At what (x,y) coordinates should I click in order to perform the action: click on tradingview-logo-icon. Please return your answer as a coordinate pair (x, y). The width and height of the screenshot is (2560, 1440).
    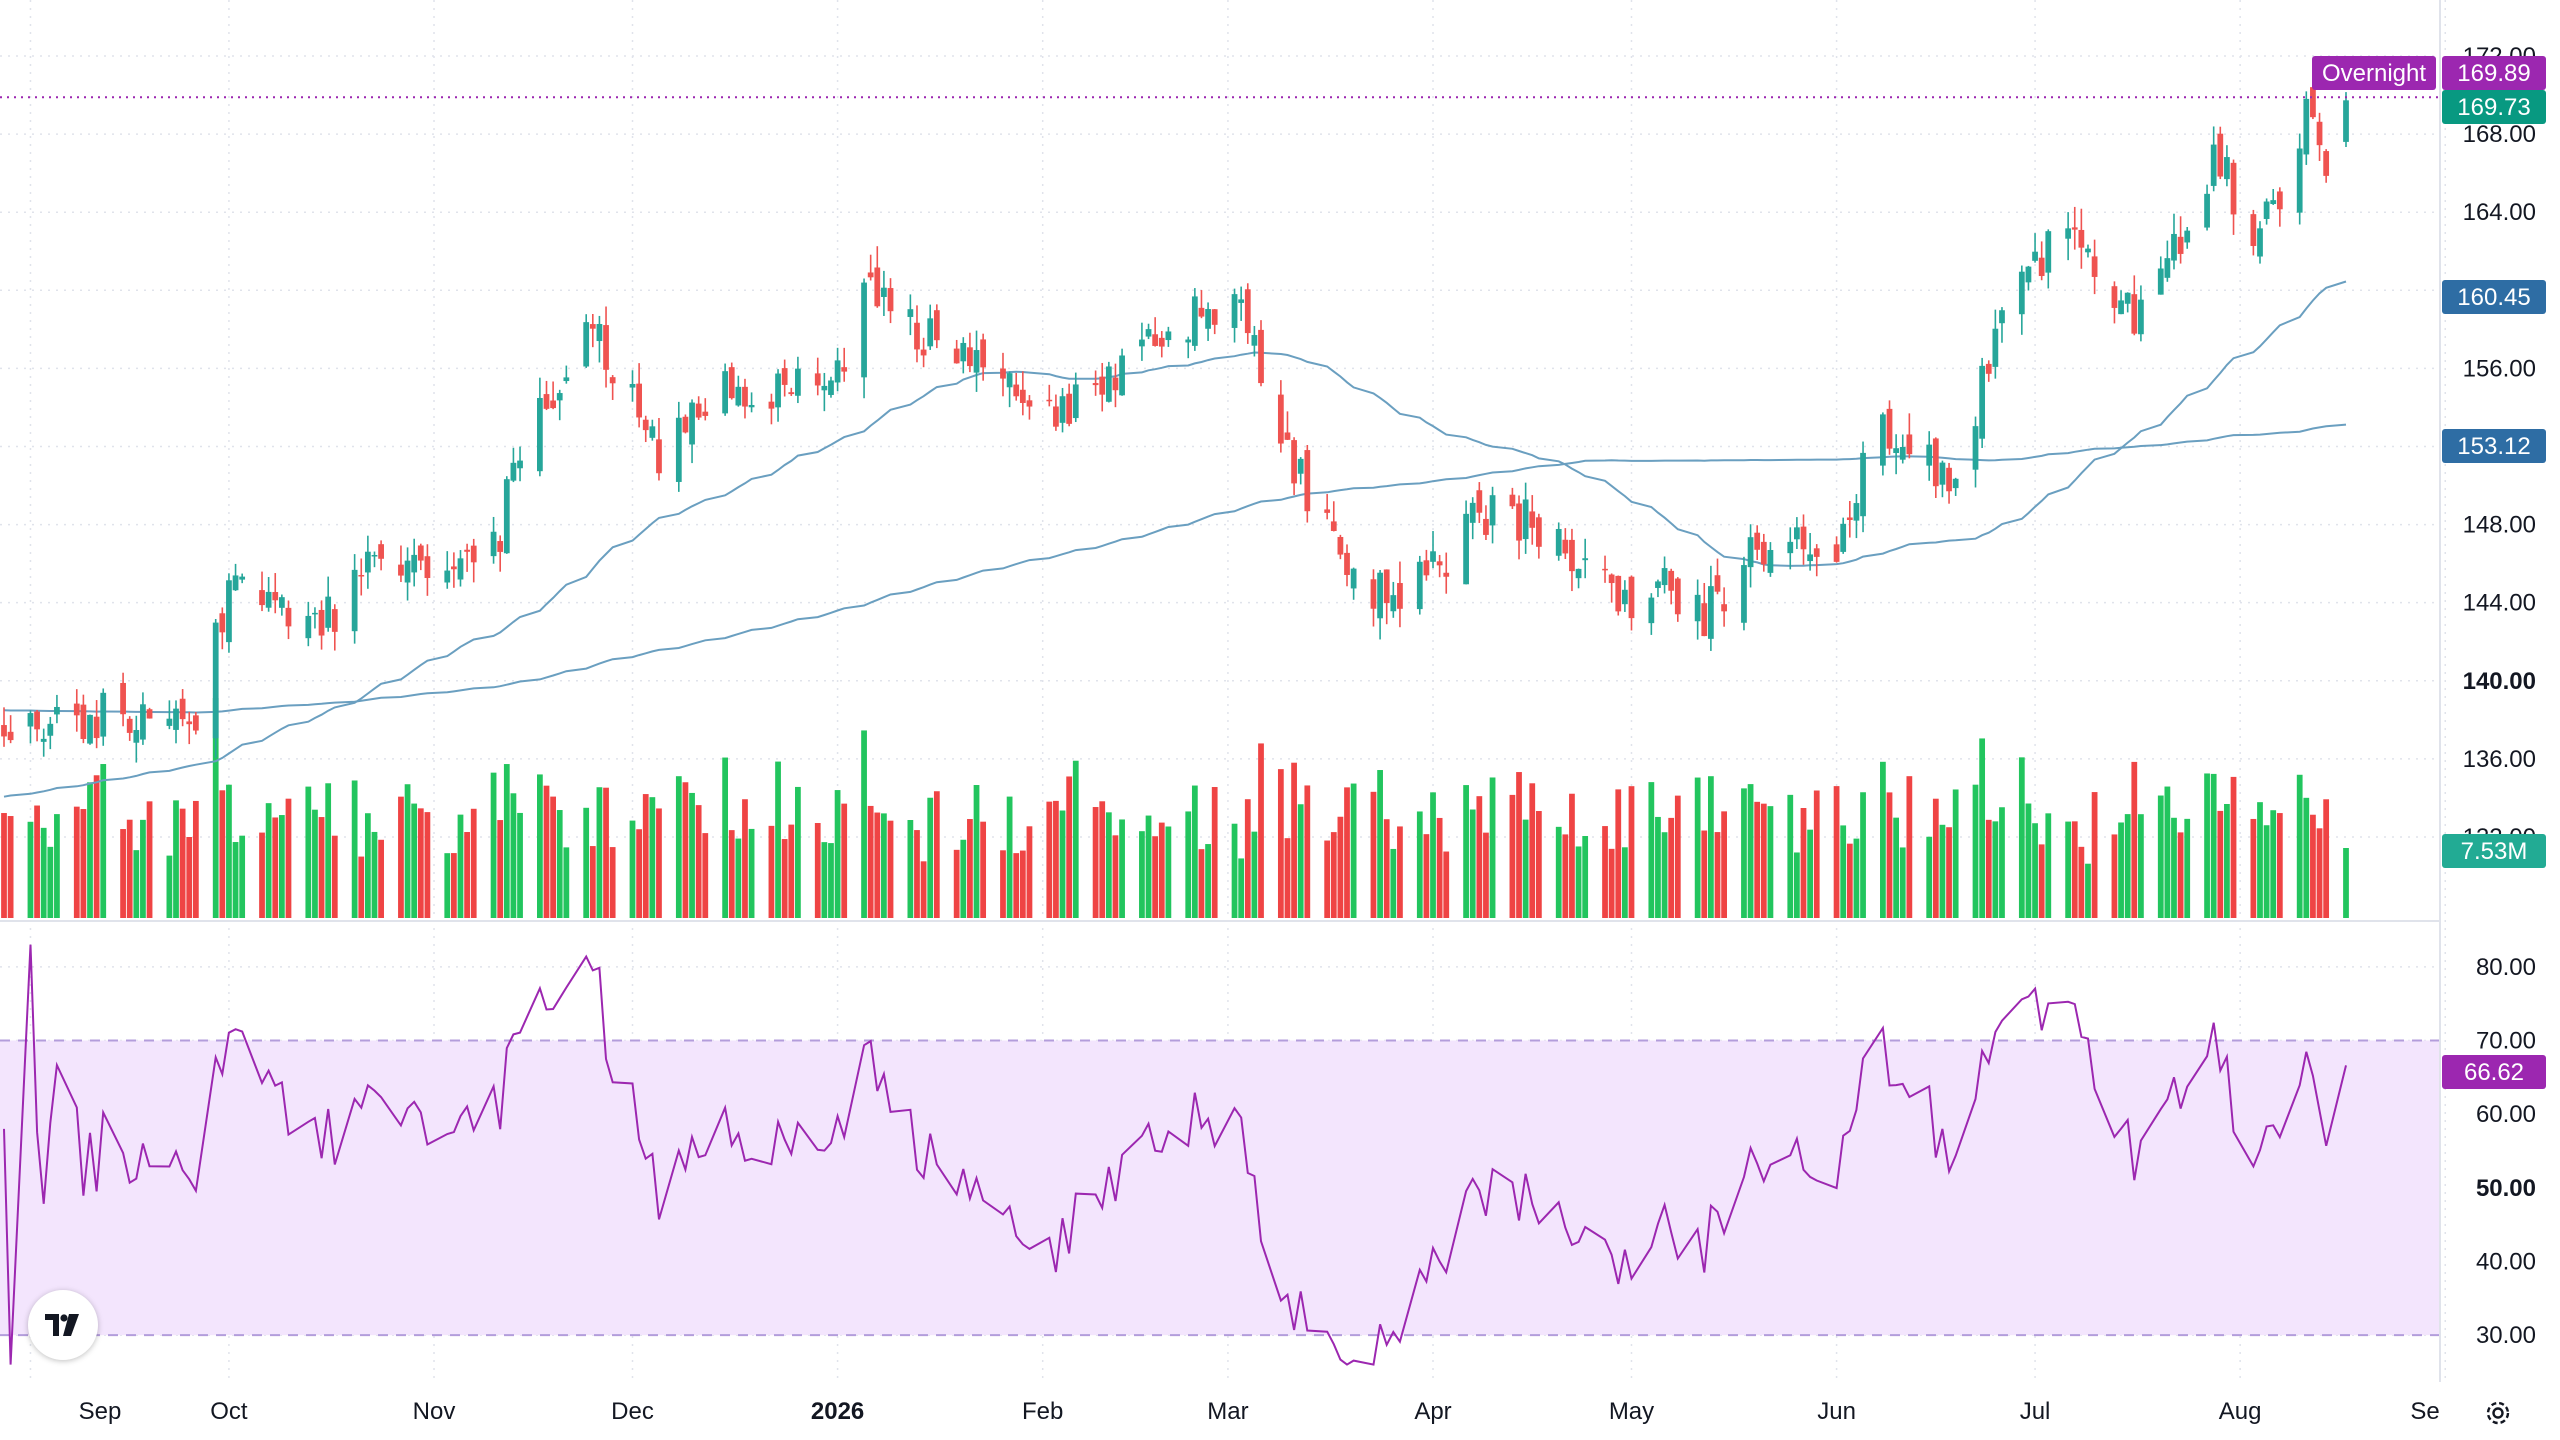
    Looking at the image, I should click on (62, 1325).